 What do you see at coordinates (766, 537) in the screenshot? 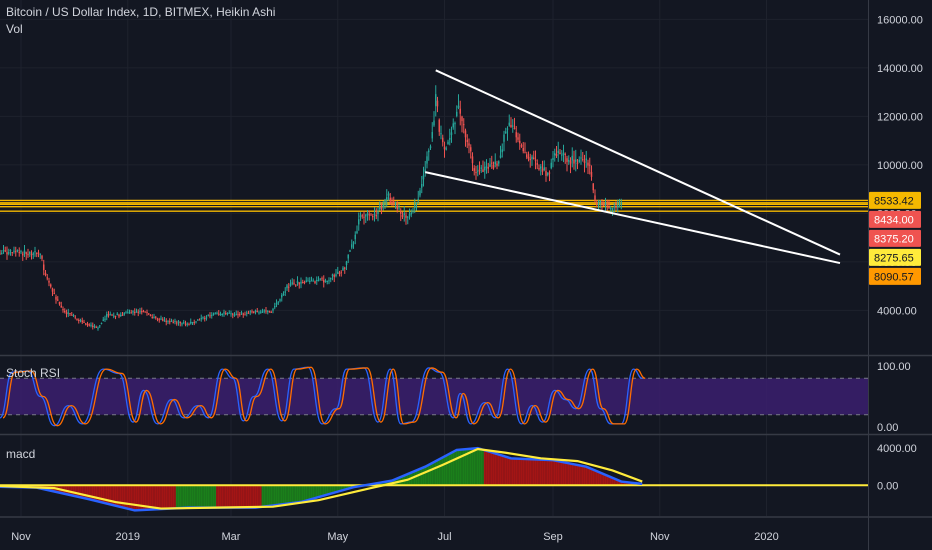
I see `x-tick-label: 2020` at bounding box center [766, 537].